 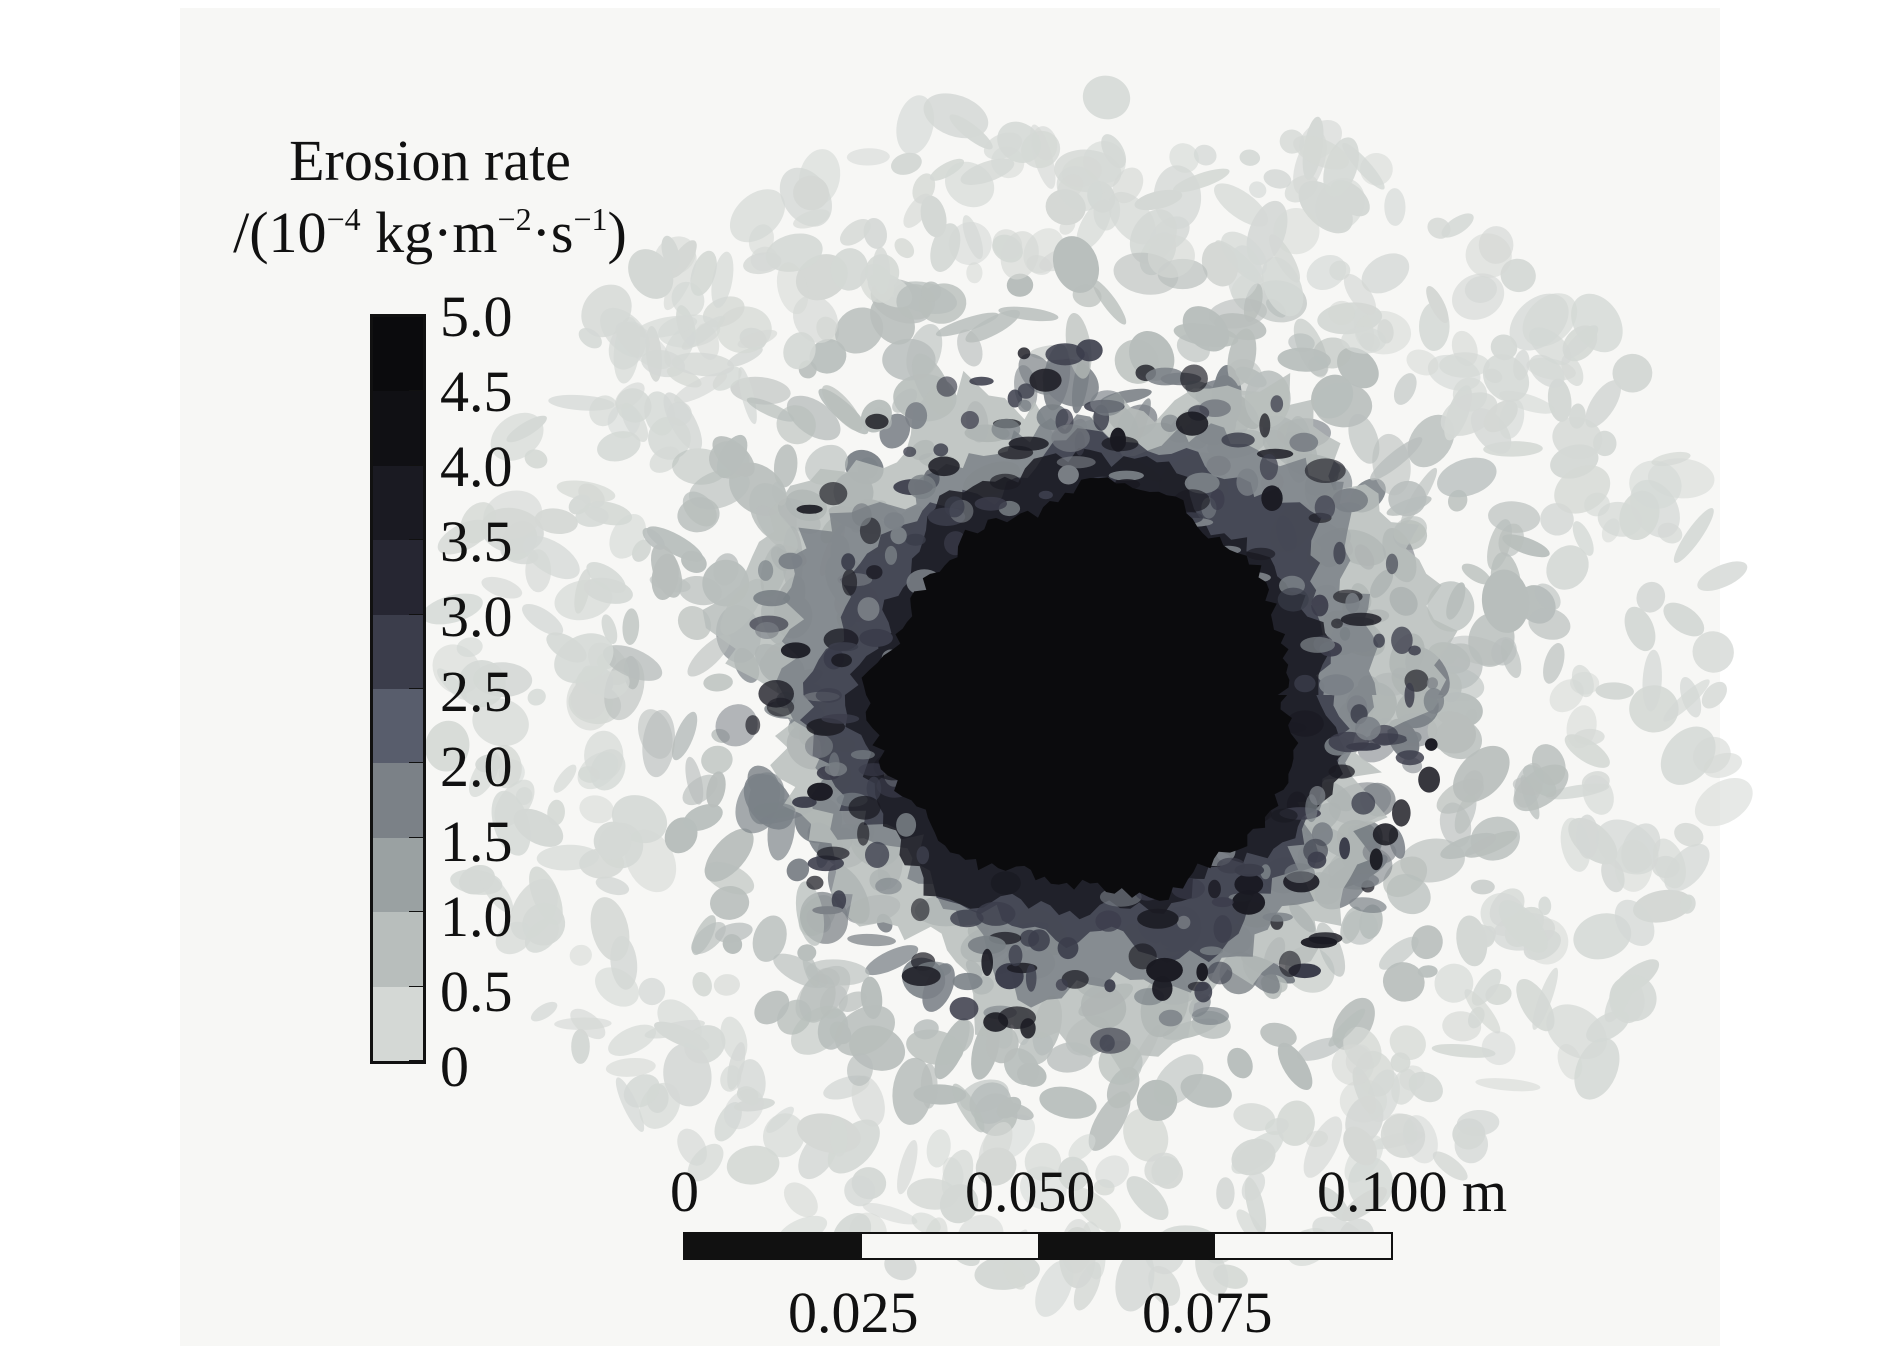 I want to click on legend-title: Erosion rate /(10−4 kg·m−2·s−1), so click(x=430, y=197).